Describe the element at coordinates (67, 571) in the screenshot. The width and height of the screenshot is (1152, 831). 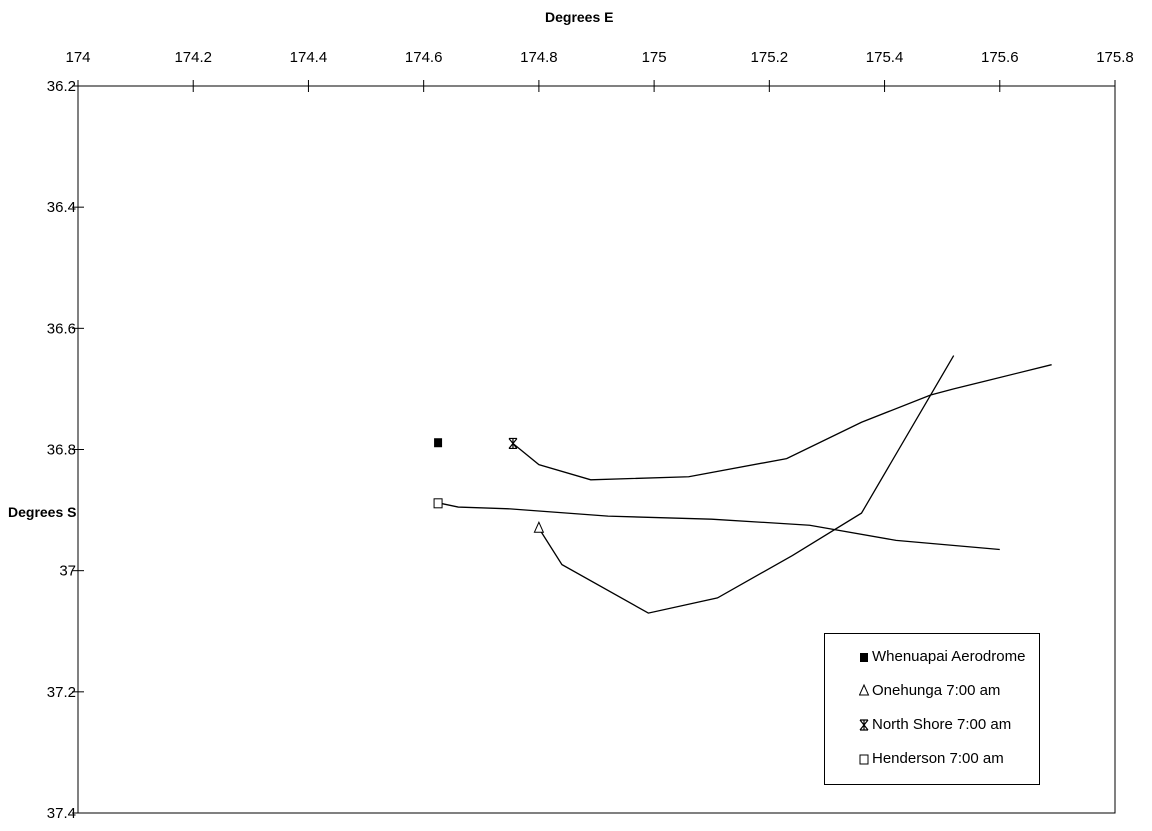
I see `y-tick-label: 37` at that location.